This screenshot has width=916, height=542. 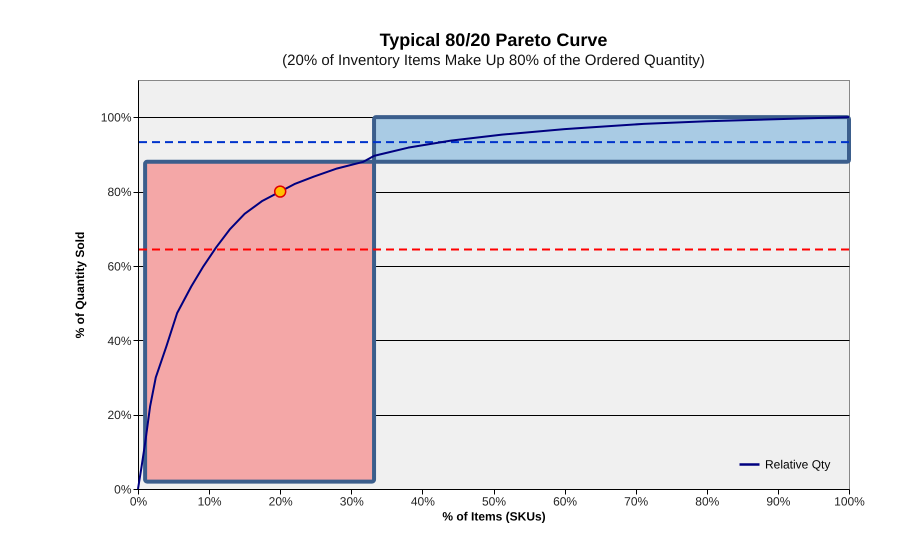 What do you see at coordinates (139, 501) in the screenshot?
I see `x-tick-label: 0%` at bounding box center [139, 501].